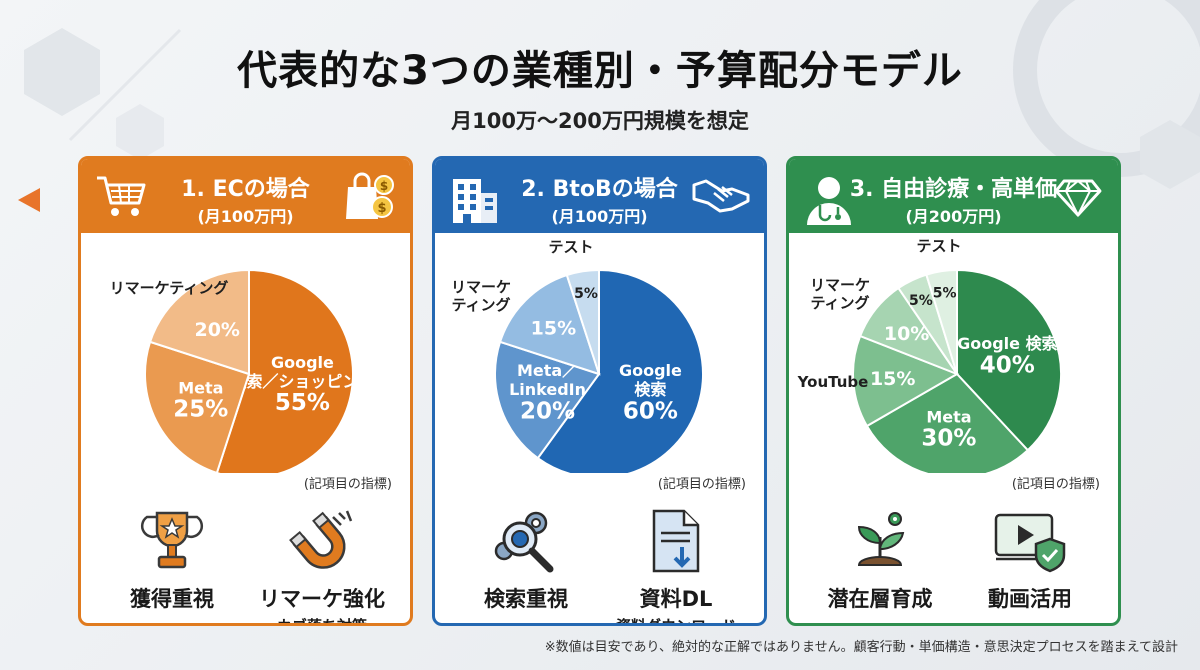 Image resolution: width=1200 pixels, height=670 pixels. Describe the element at coordinates (1078, 197) in the screenshot. I see `diamond-icon` at that location.